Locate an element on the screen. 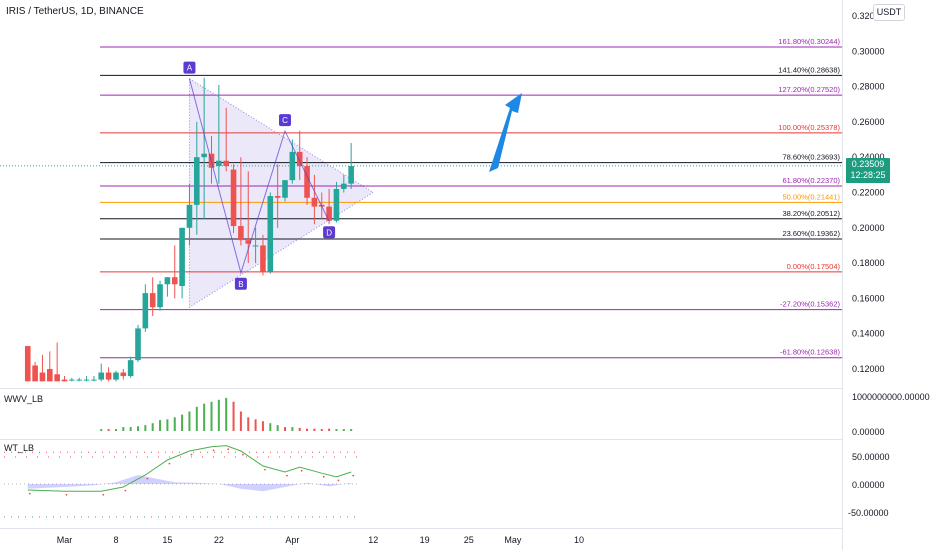  price-tick-label: 0.12000 is located at coordinates (868, 369).